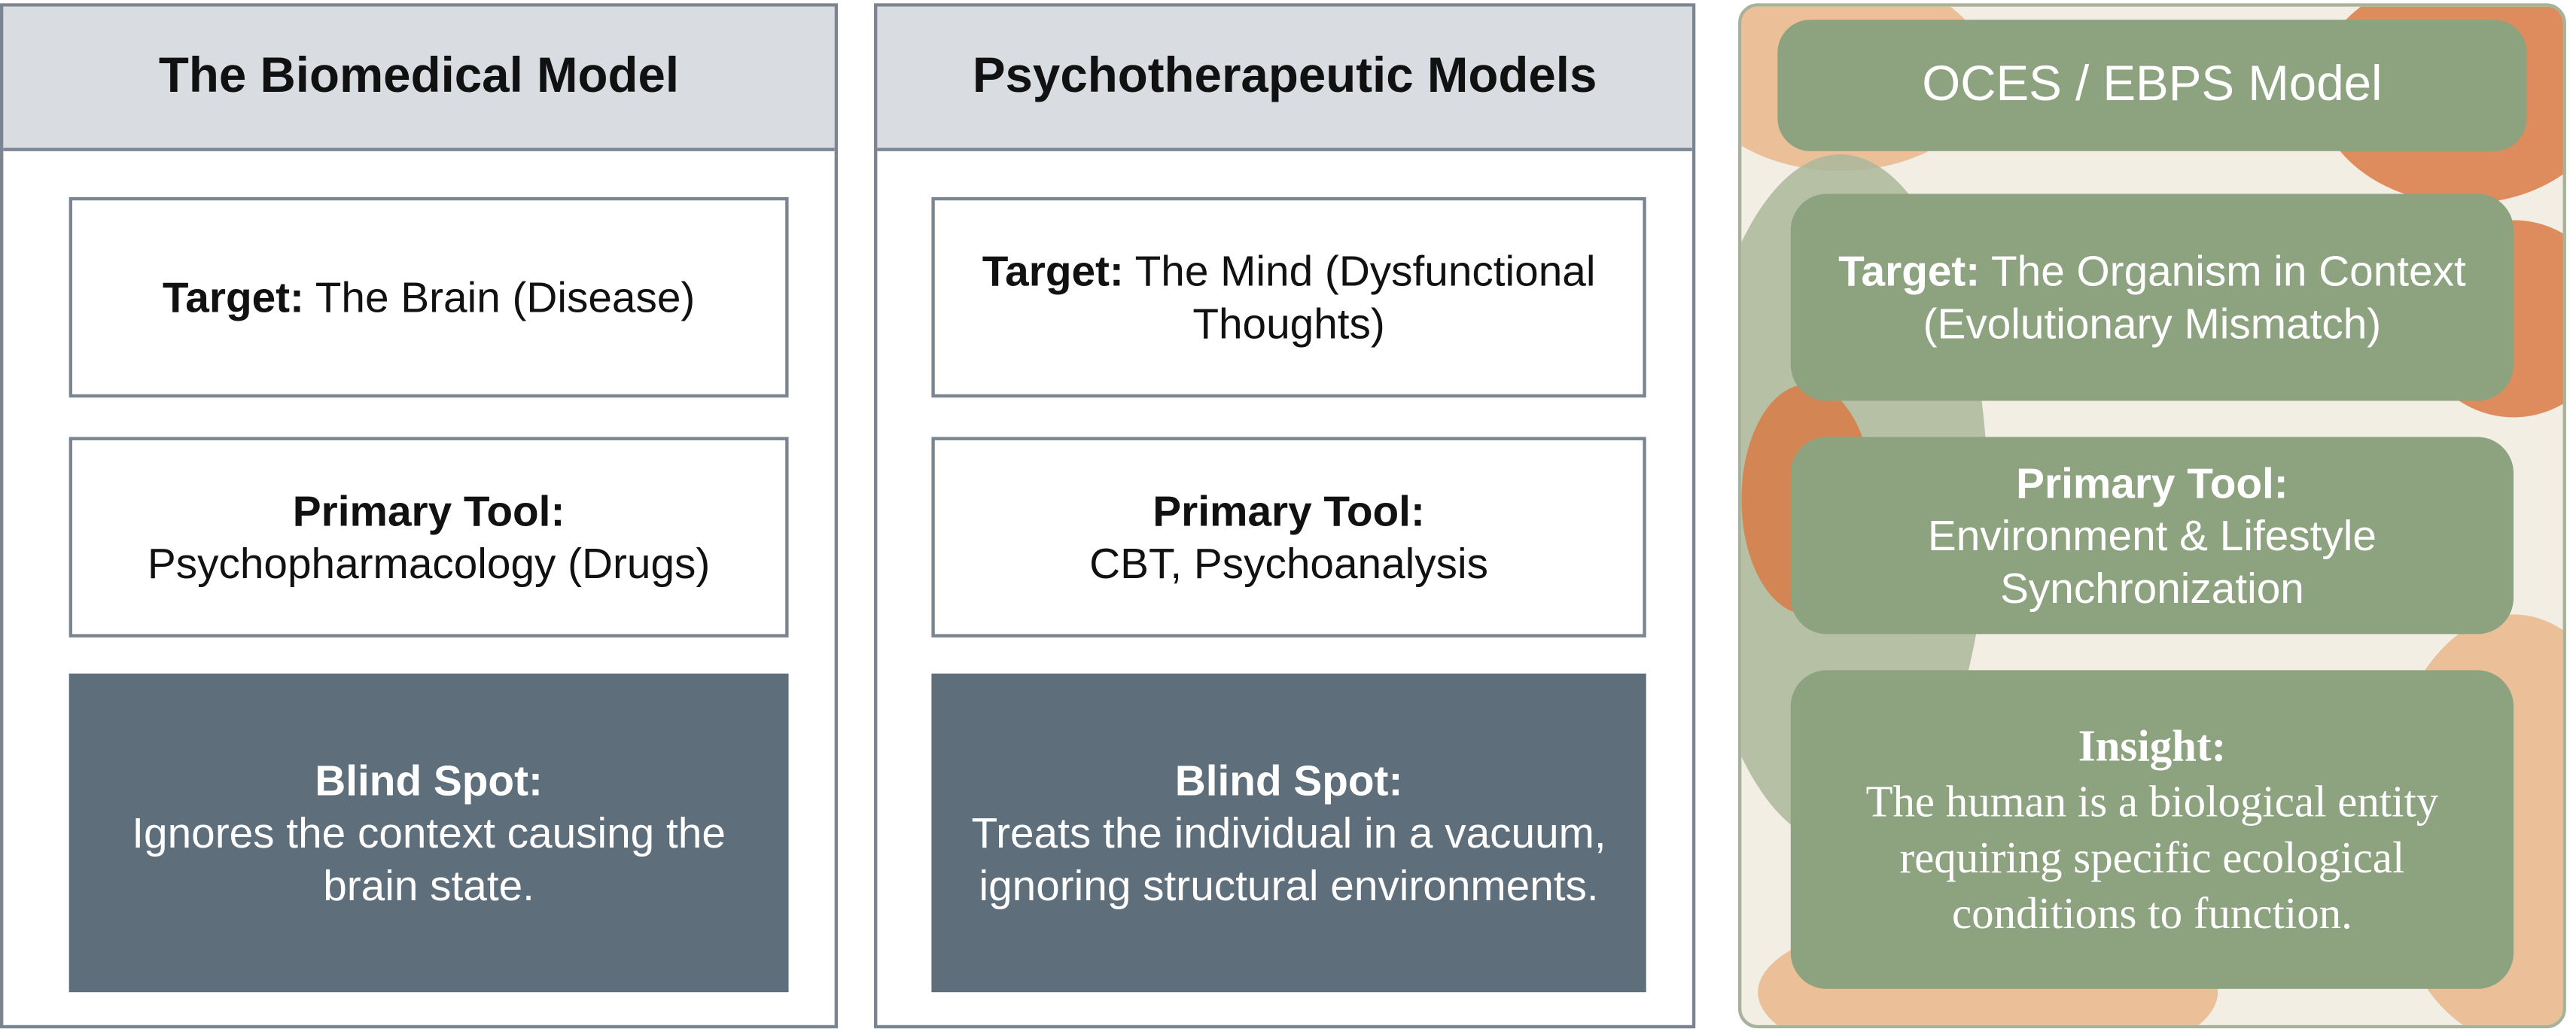 This screenshot has width=2576, height=1035. I want to click on section-text: Environment & Lifestyle Synchronization, so click(2152, 561).